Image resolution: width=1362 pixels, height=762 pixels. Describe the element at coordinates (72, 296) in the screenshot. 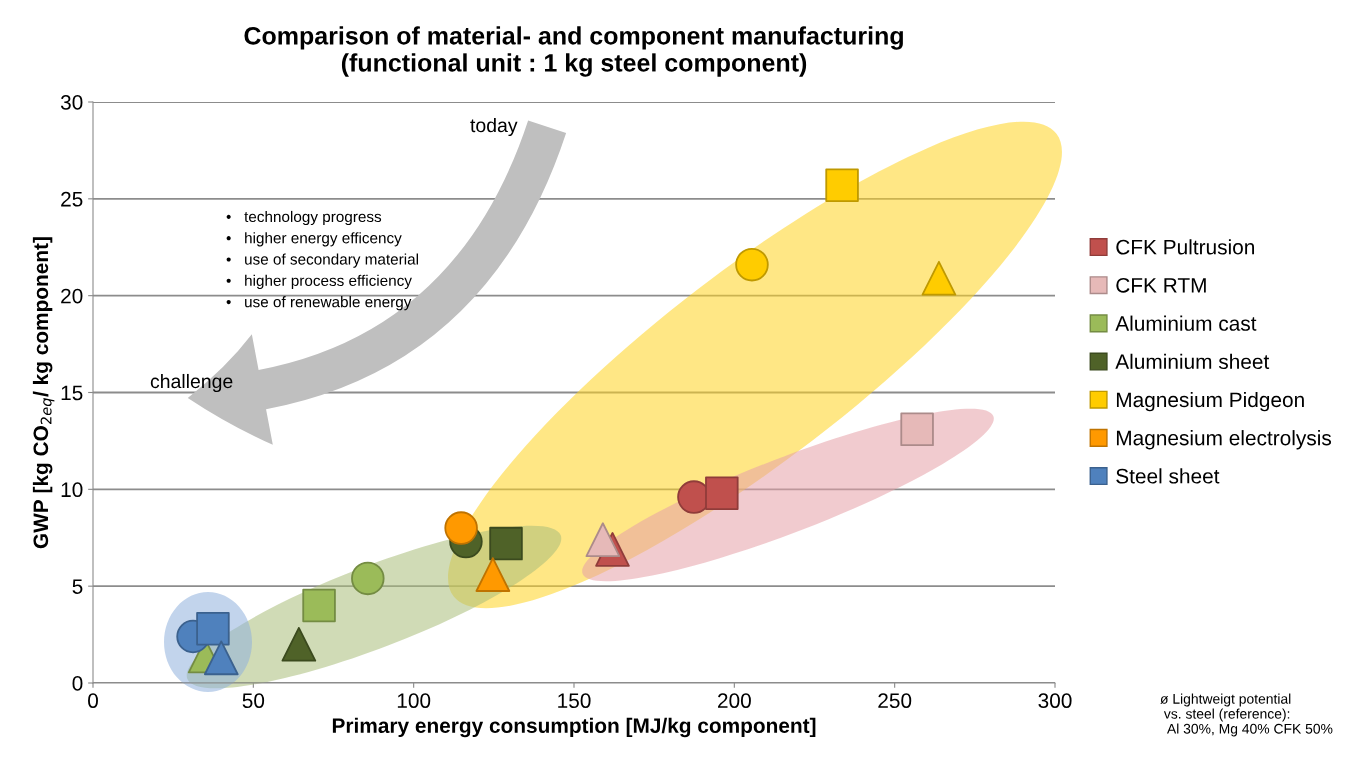

I see `y-tick-label: 20` at that location.